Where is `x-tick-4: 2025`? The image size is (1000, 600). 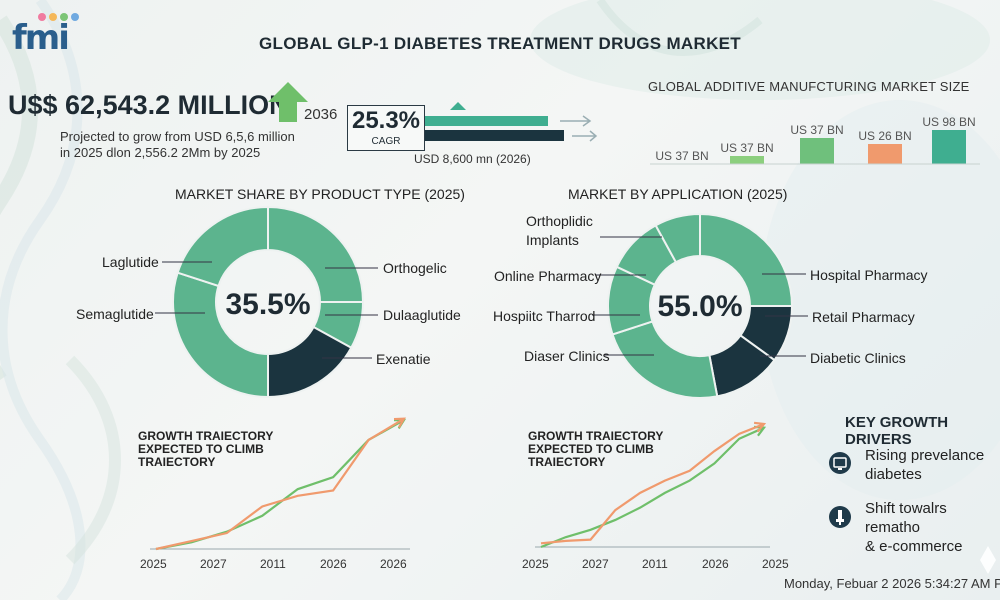 x-tick-4: 2025 is located at coordinates (775, 564).